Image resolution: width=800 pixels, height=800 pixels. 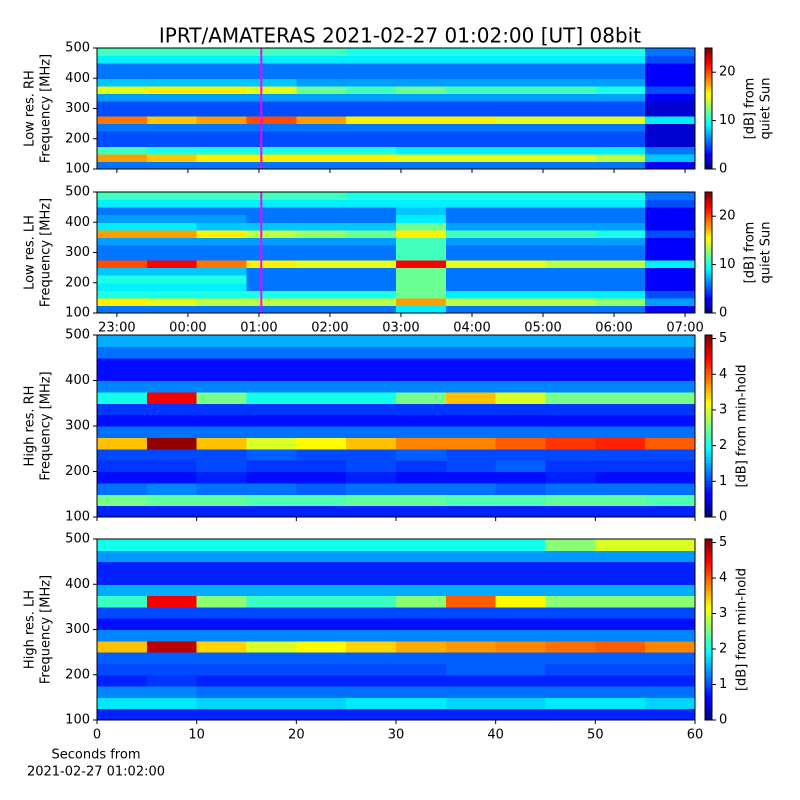 What do you see at coordinates (723, 649) in the screenshot?
I see `colorbar-tick-label: 2` at bounding box center [723, 649].